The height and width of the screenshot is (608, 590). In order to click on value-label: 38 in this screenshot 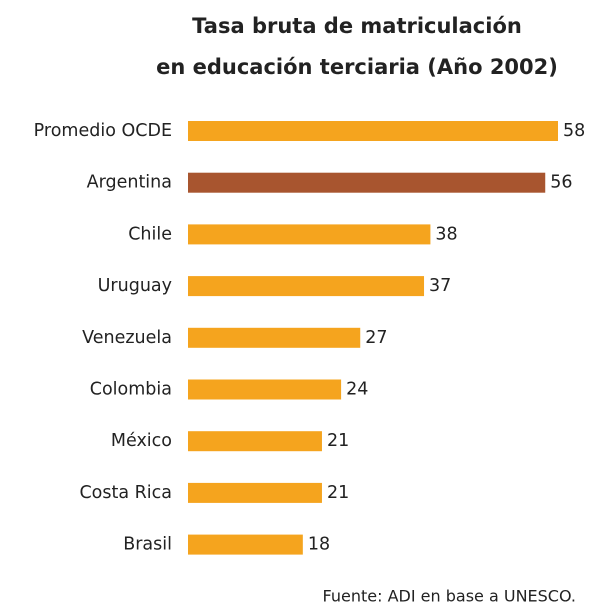, I will do `click(446, 234)`.